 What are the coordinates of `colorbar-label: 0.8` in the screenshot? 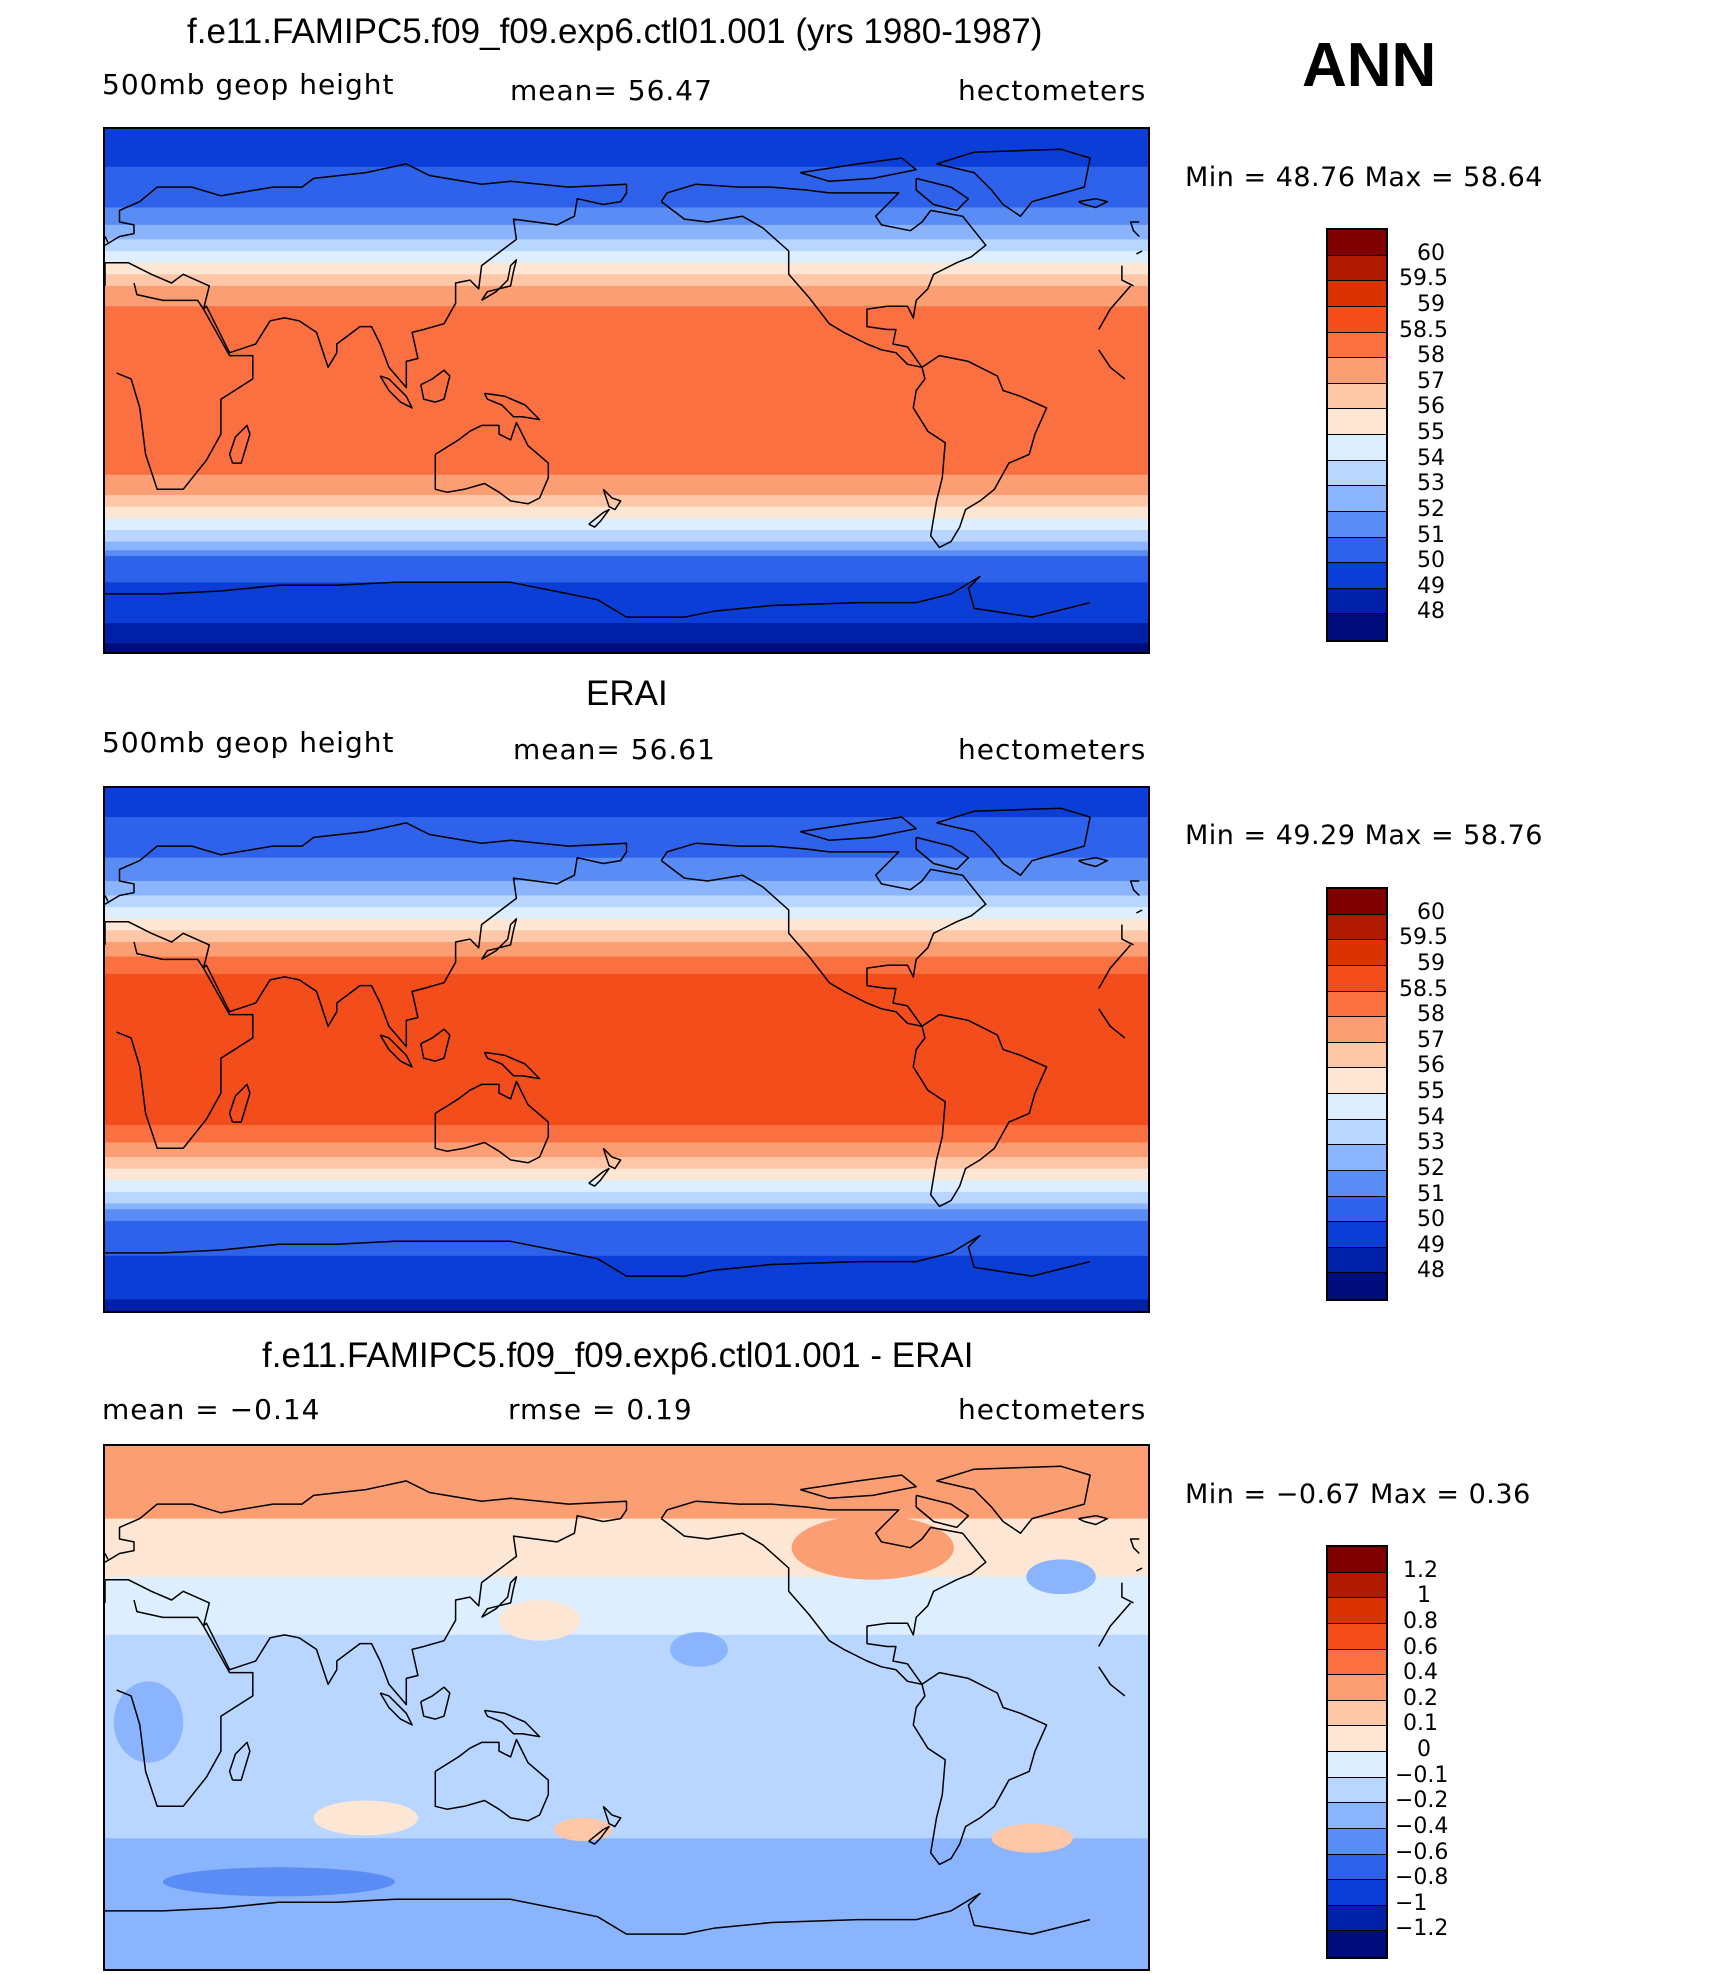 It's located at (1420, 1621).